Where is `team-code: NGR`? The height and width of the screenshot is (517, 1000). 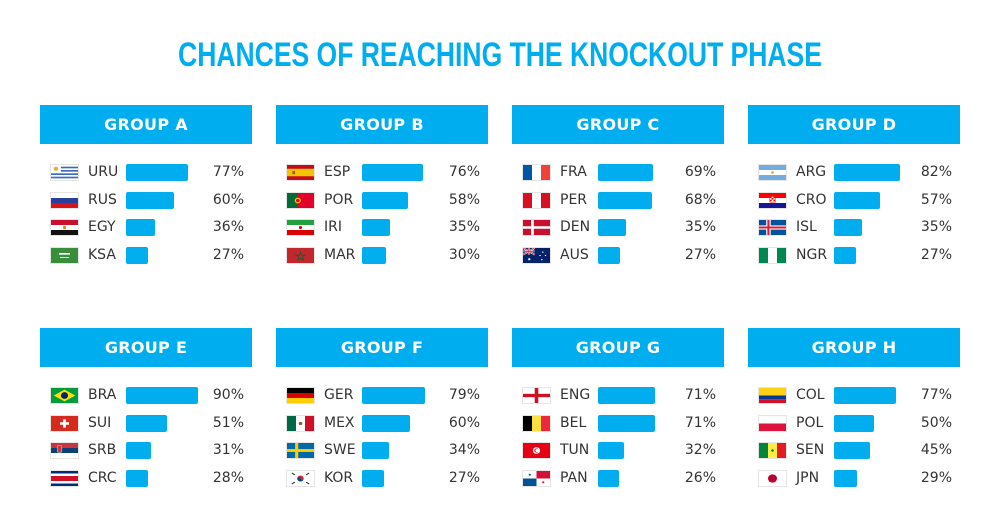
team-code: NGR is located at coordinates (812, 254).